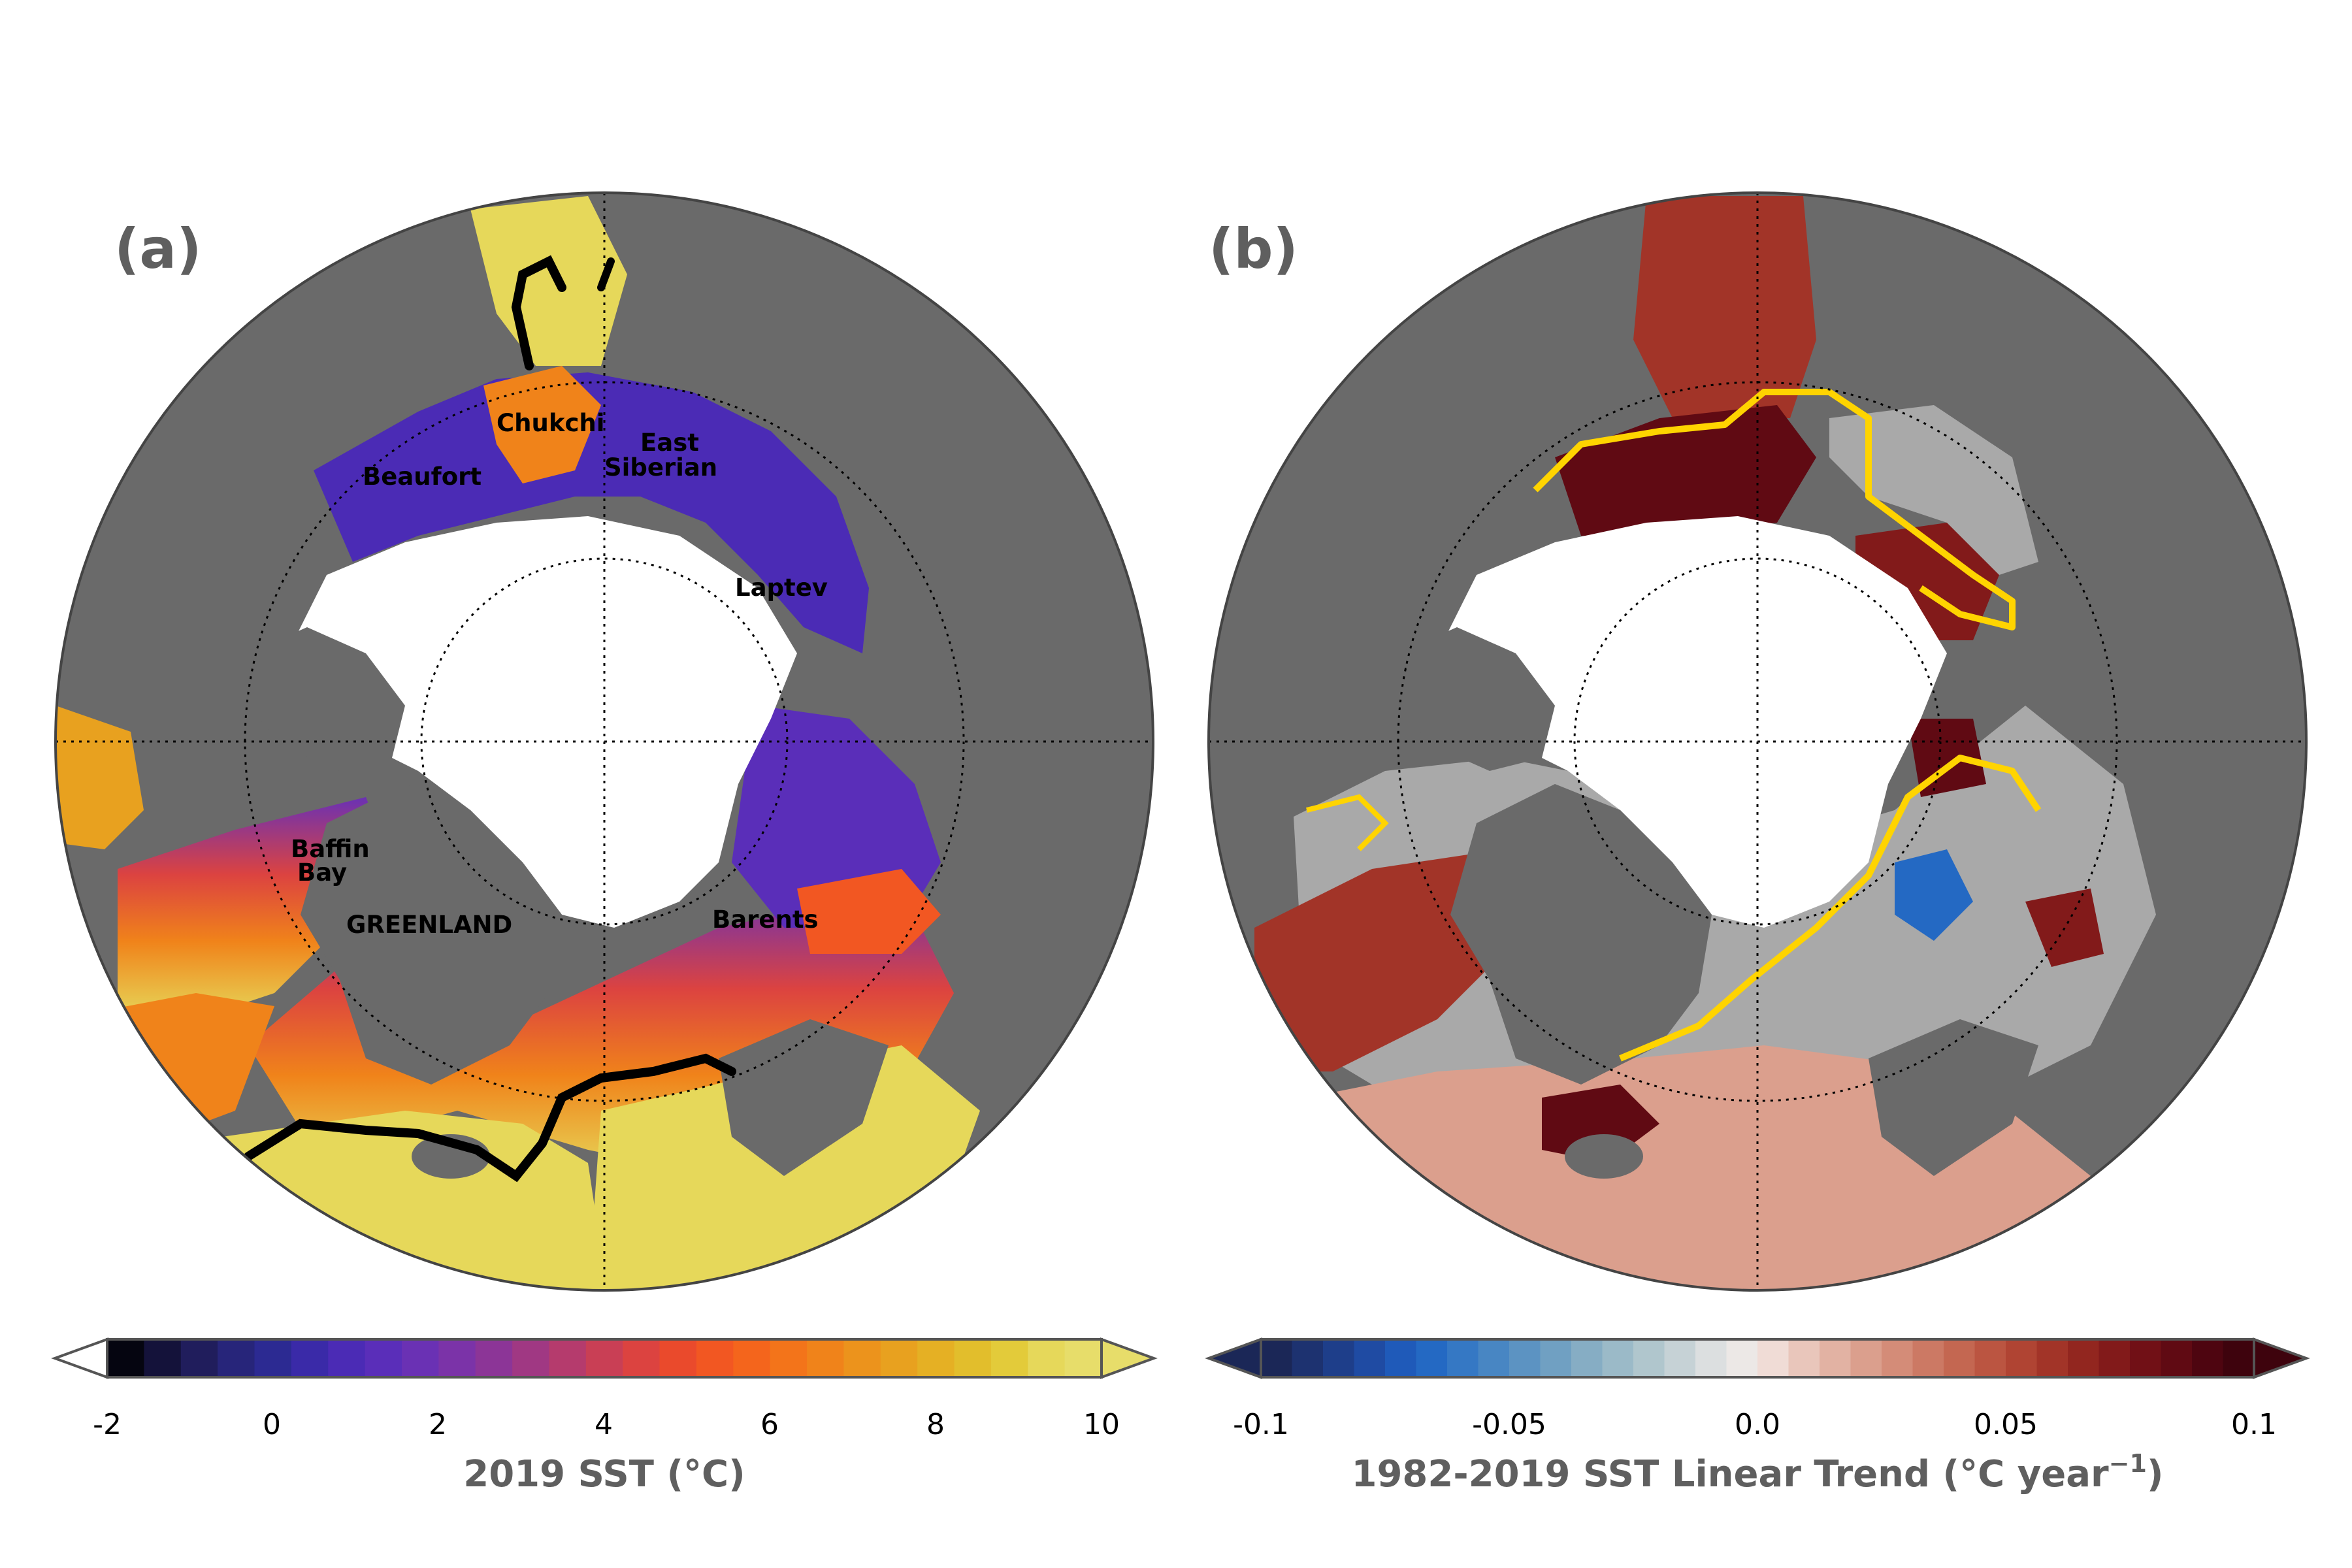  Describe the element at coordinates (1101, 1424) in the screenshot. I see `tick-a-6: 10` at that location.